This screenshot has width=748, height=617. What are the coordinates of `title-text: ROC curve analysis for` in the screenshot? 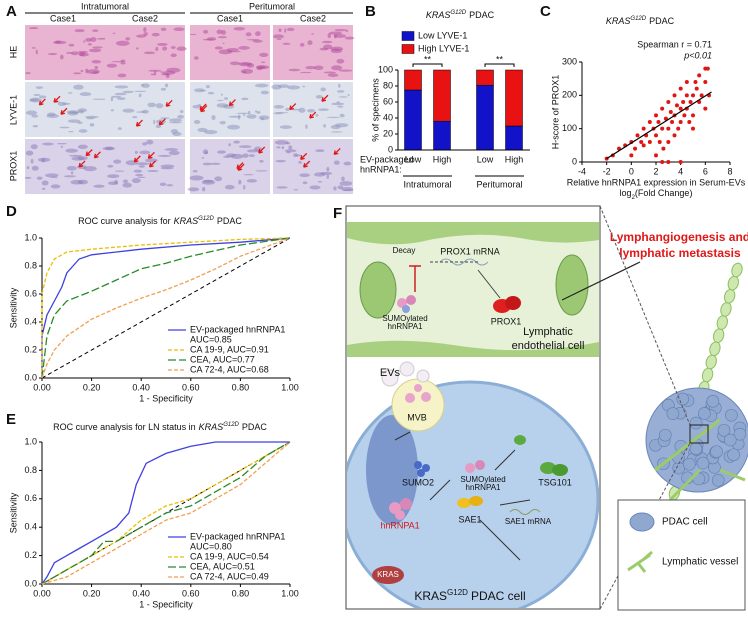 It's located at (124, 221).